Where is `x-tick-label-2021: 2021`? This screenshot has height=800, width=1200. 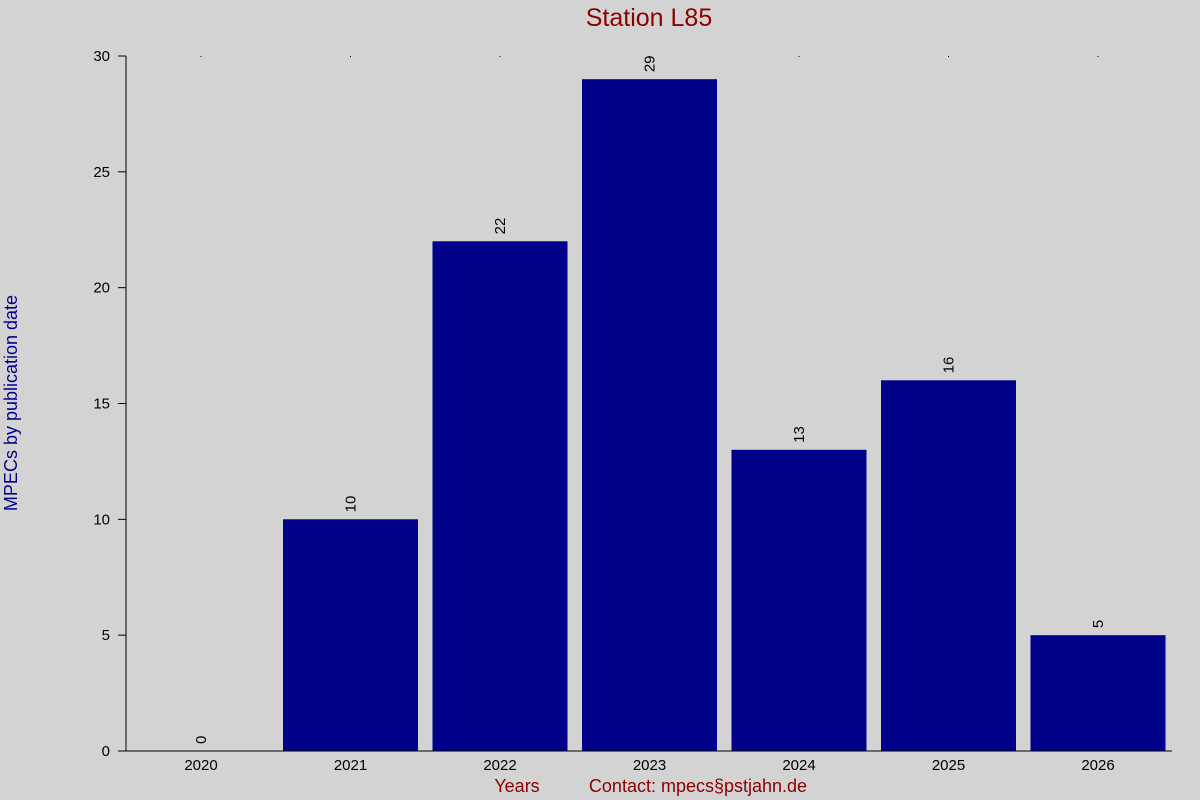 x-tick-label-2021: 2021 is located at coordinates (350, 765).